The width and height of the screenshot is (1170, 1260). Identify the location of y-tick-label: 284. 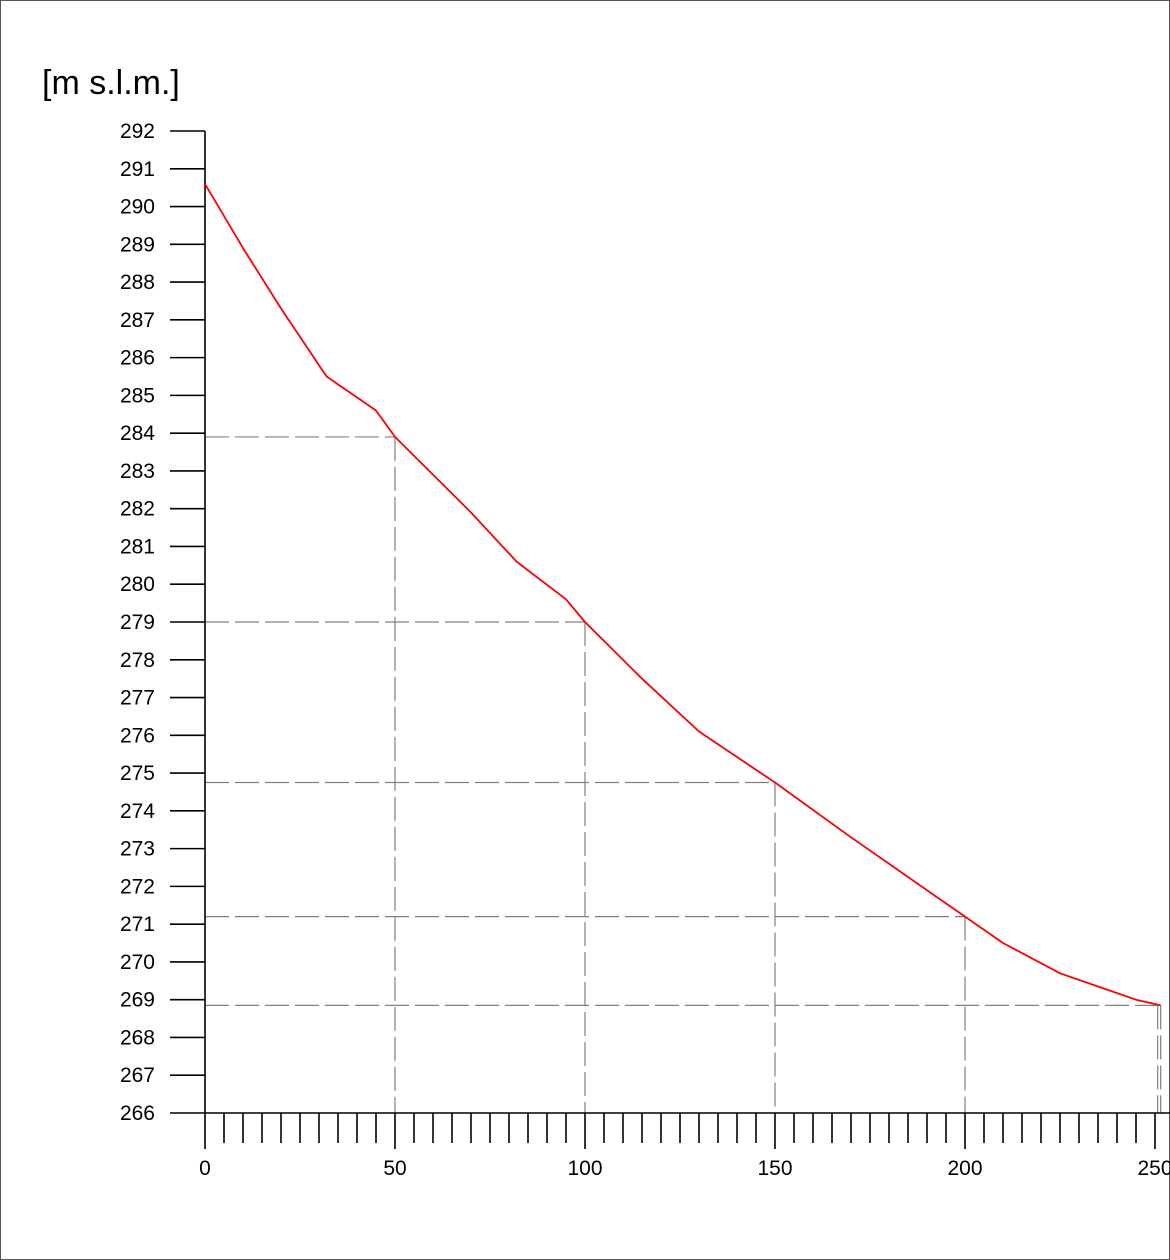
(137, 433).